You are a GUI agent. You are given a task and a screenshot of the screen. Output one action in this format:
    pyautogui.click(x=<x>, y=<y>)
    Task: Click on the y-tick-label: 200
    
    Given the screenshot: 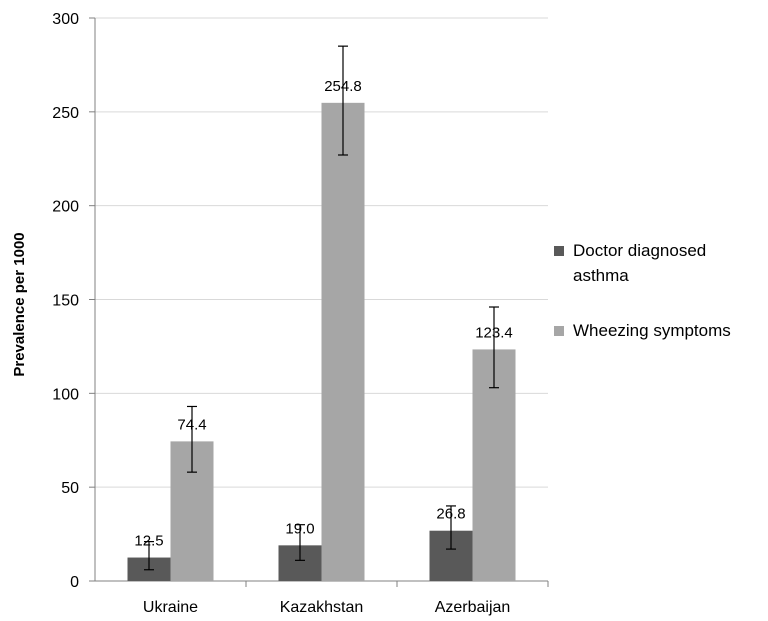 What is the action you would take?
    pyautogui.click(x=65, y=207)
    